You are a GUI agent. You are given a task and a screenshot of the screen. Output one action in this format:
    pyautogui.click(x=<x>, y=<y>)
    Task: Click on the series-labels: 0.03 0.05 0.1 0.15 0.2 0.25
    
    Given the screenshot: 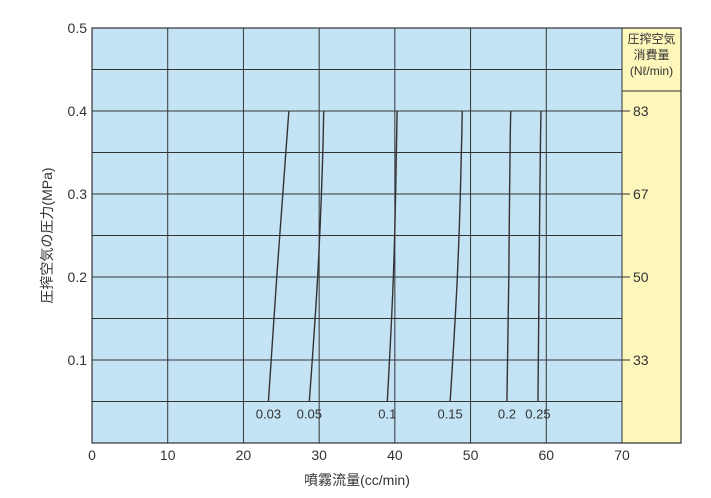 What is the action you would take?
    pyautogui.click(x=403, y=414)
    